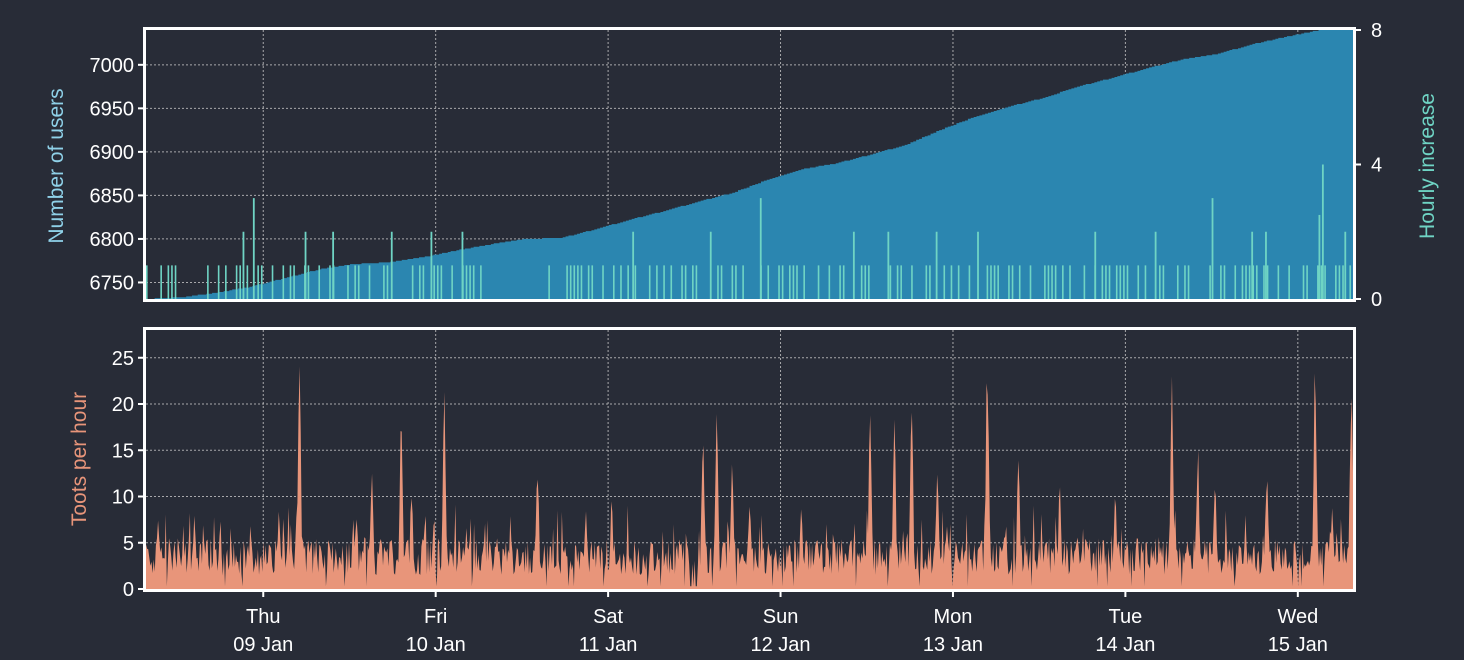  What do you see at coordinates (953, 617) in the screenshot?
I see `date-tick-day: Mon` at bounding box center [953, 617].